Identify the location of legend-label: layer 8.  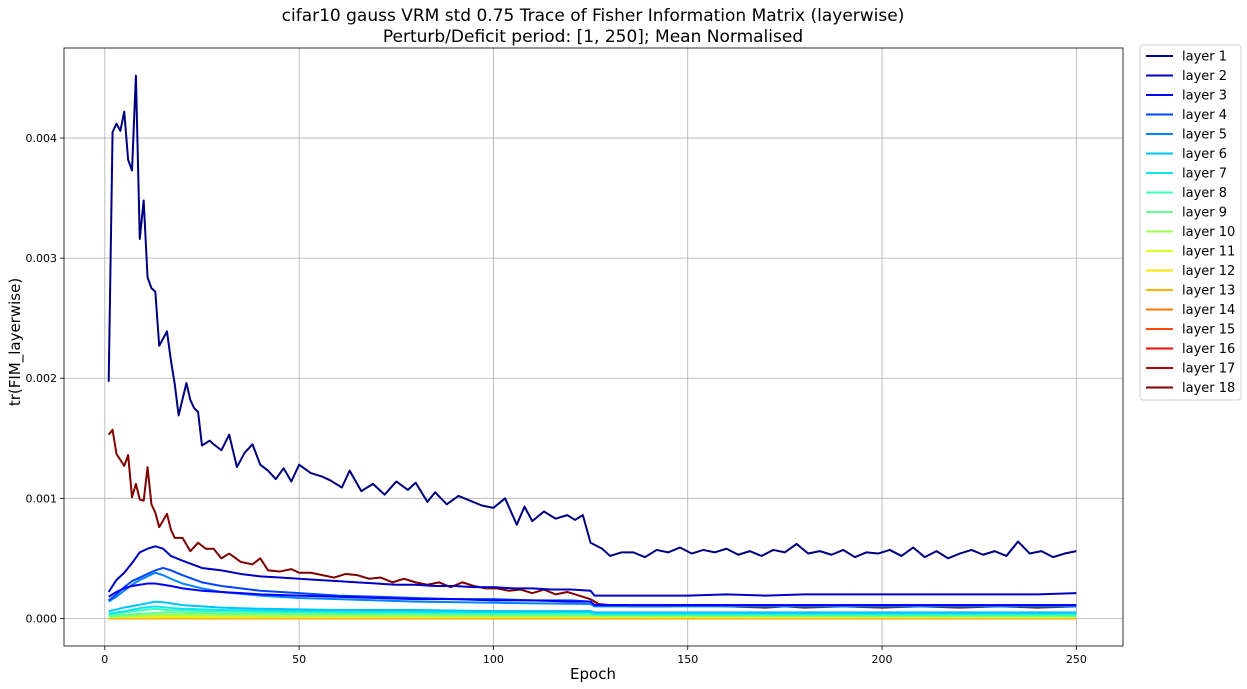
(1204, 193).